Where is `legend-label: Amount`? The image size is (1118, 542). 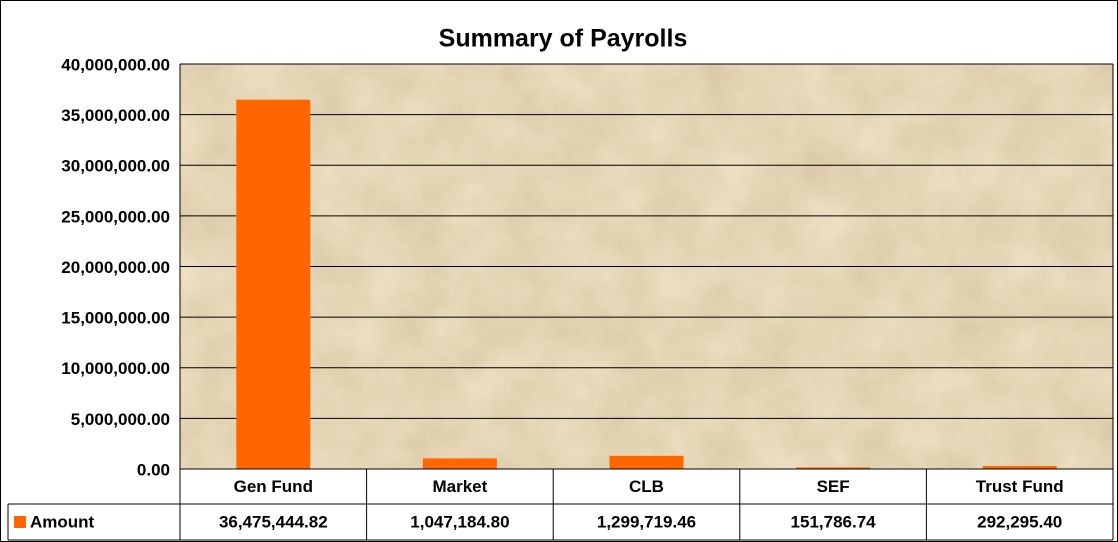 legend-label: Amount is located at coordinates (62, 521).